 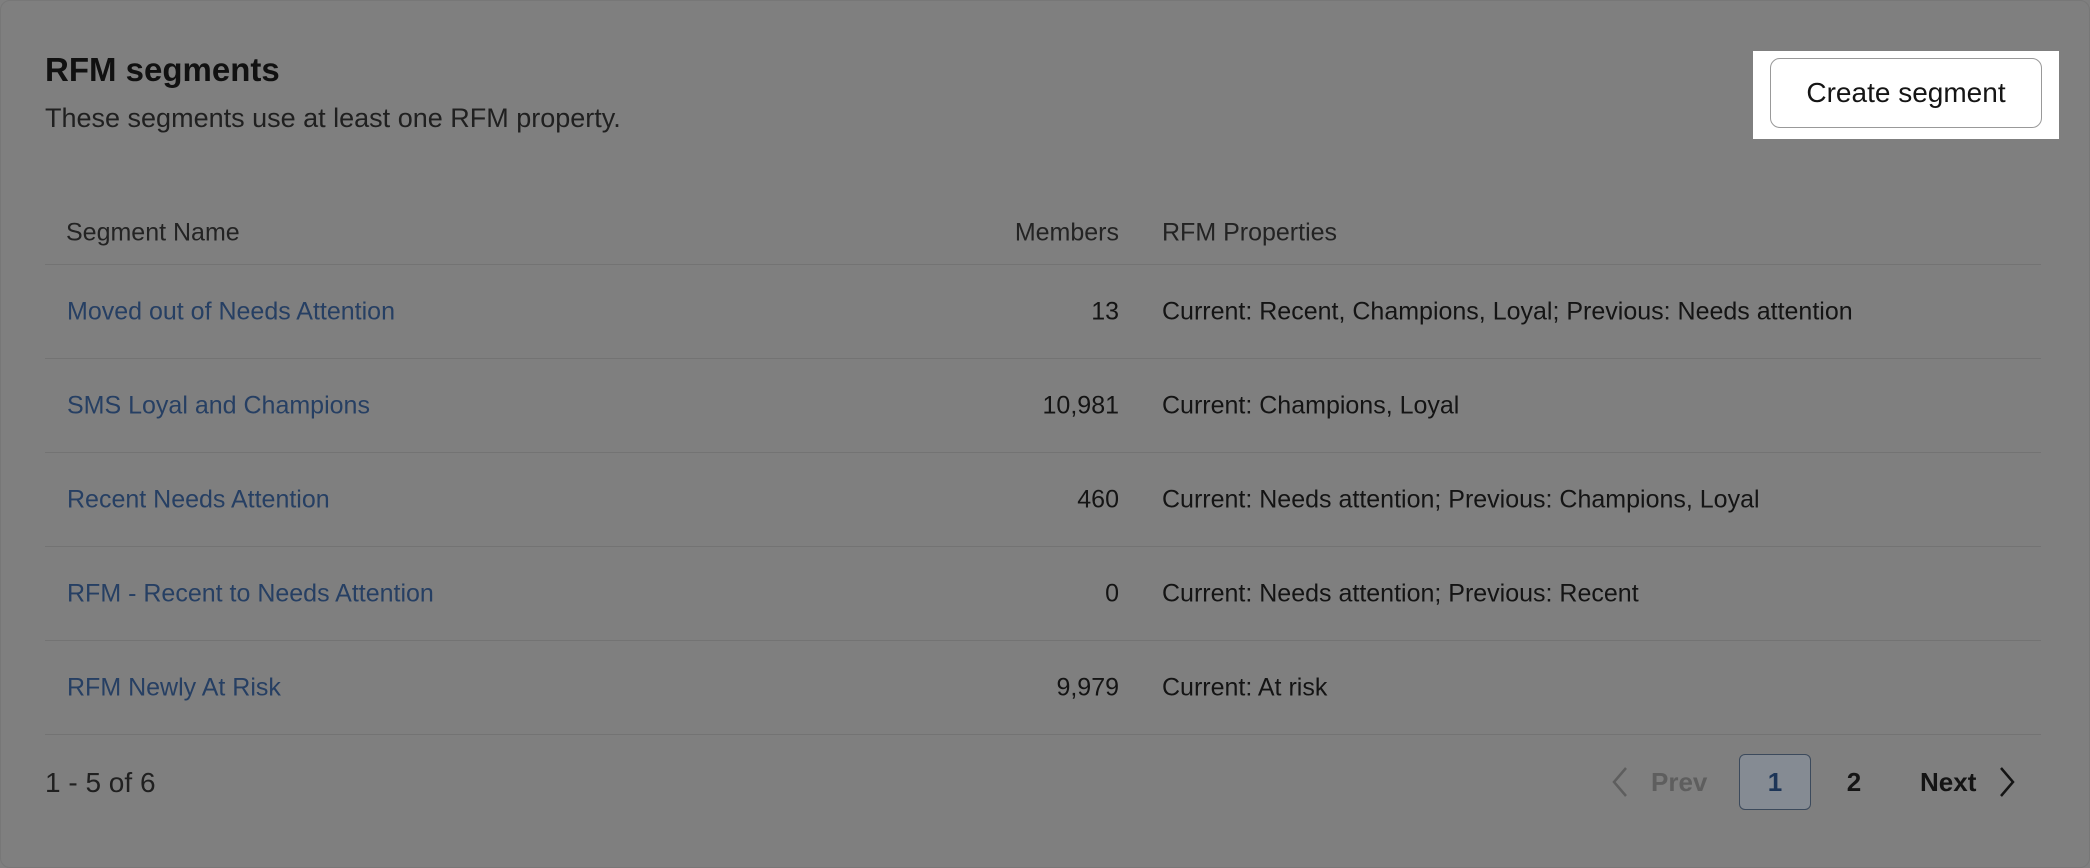 I want to click on create-button-highlight: Create segment, so click(x=1906, y=95).